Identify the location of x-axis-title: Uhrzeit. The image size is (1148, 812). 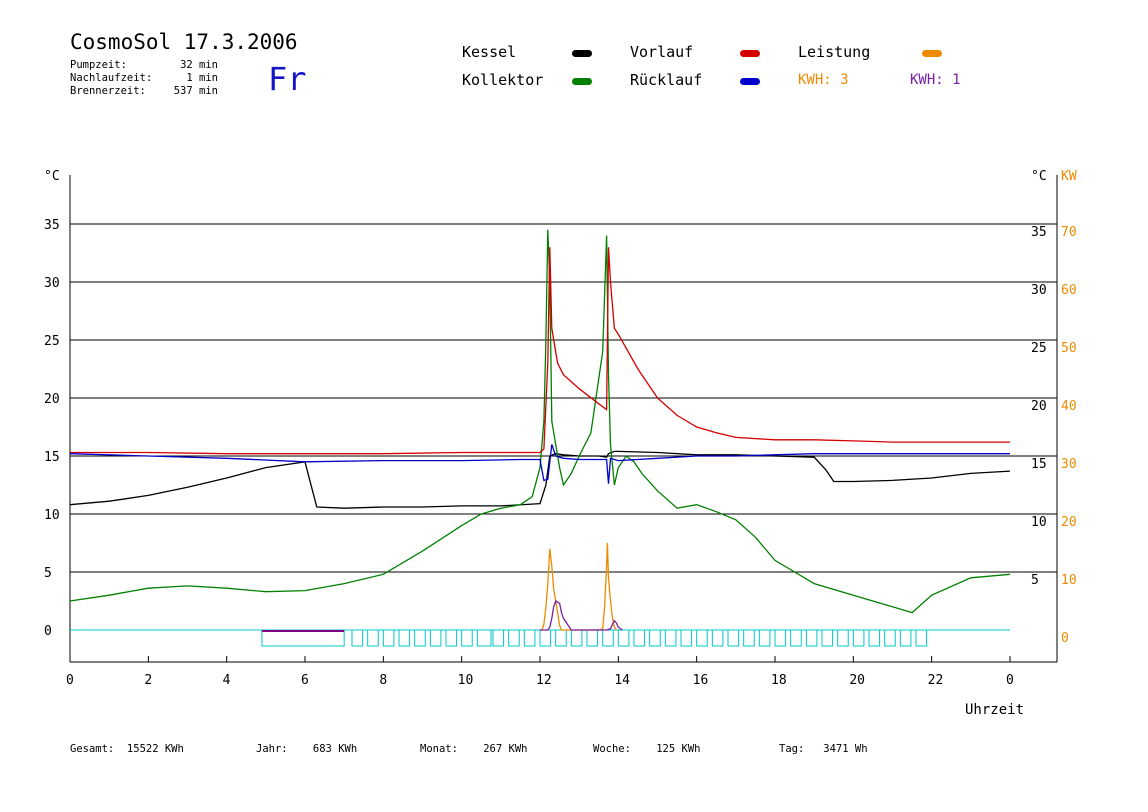
(994, 710).